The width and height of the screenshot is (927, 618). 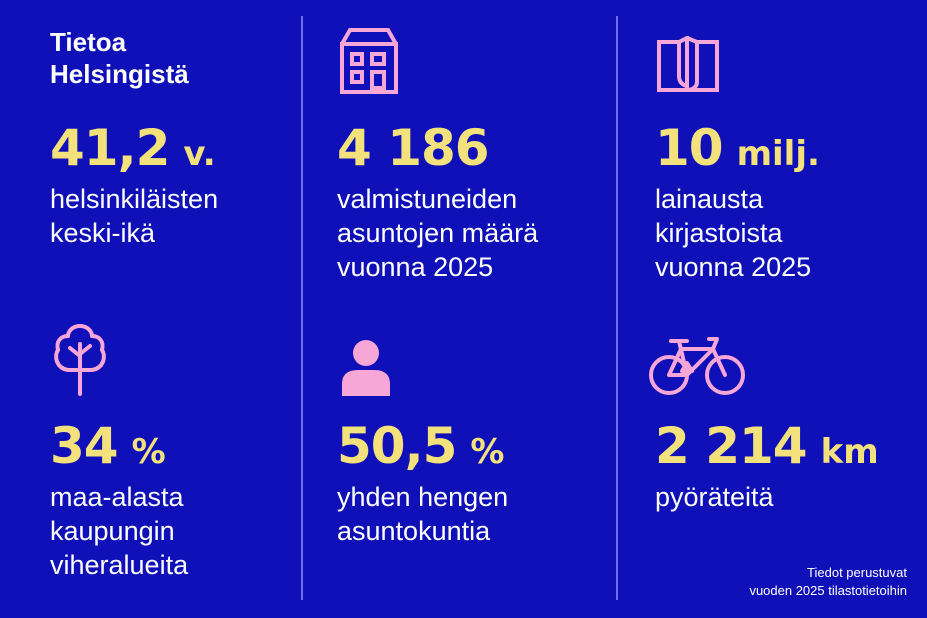 What do you see at coordinates (849, 452) in the screenshot?
I see `stat-unit: km` at bounding box center [849, 452].